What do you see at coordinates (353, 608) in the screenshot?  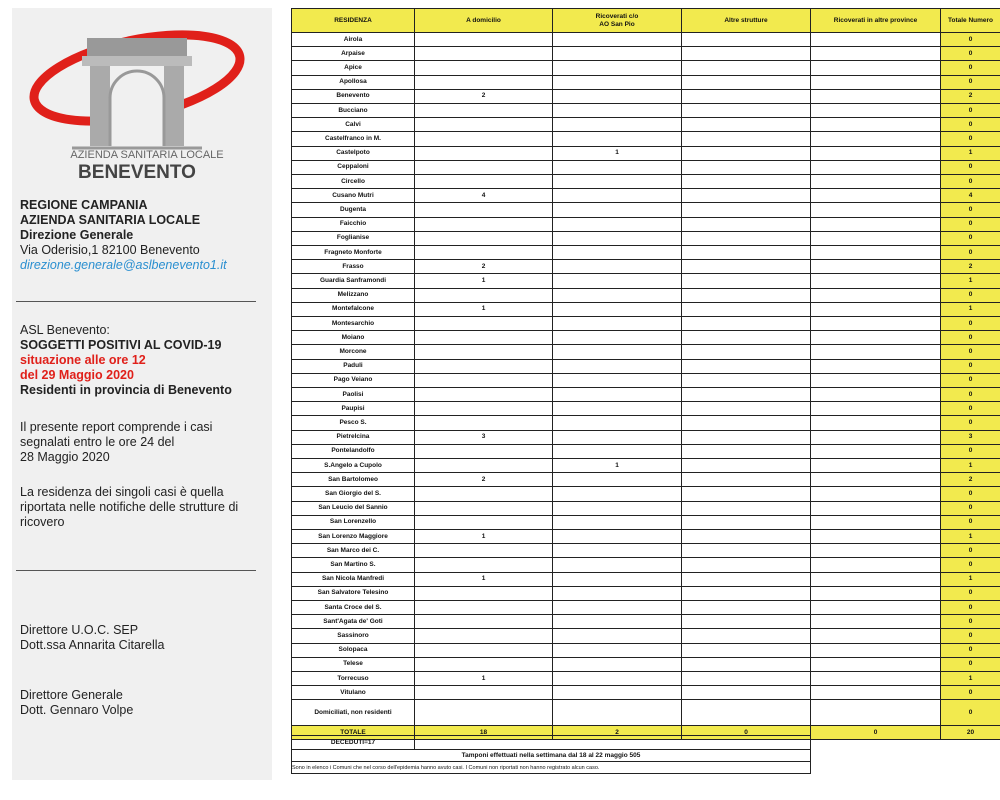 I see `row-label: Santa Croce del S.` at bounding box center [353, 608].